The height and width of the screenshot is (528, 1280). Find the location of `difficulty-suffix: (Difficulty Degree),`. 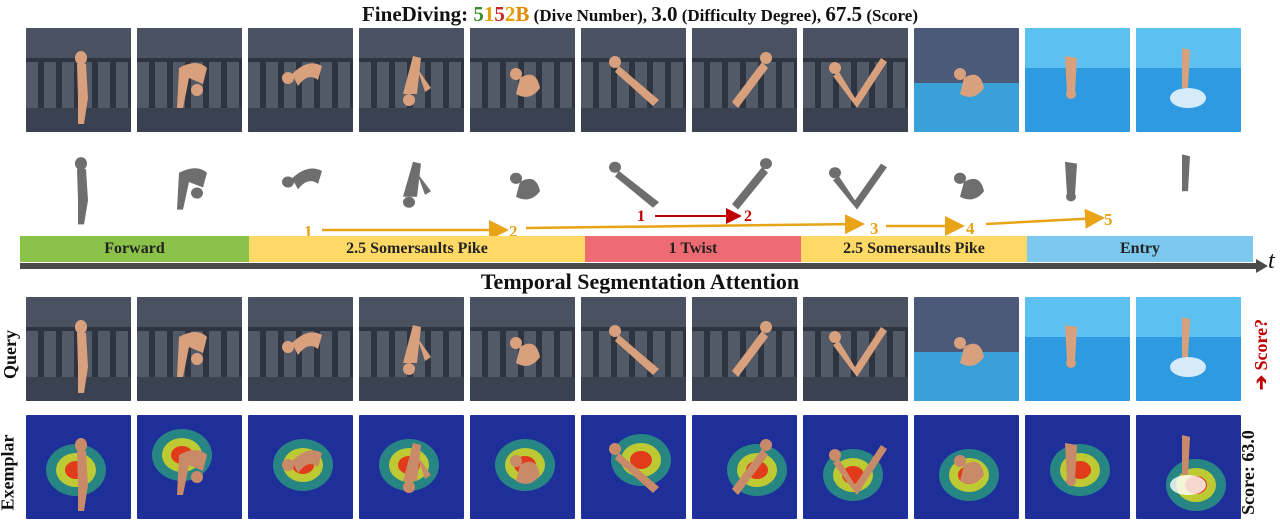

difficulty-suffix: (Difficulty Degree), is located at coordinates (751, 15).